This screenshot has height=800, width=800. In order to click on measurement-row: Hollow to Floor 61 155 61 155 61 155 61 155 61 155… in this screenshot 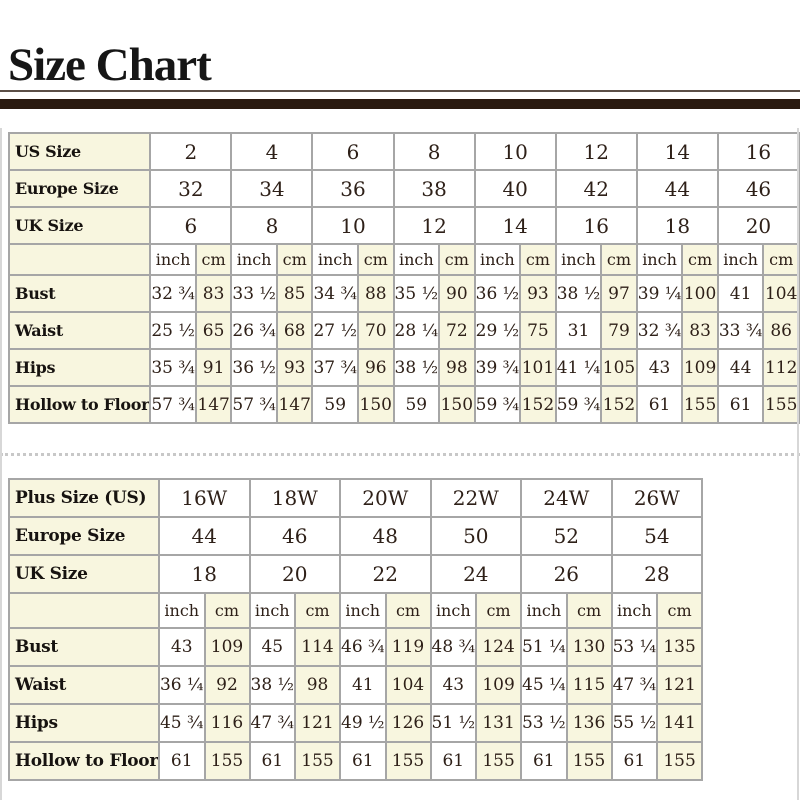, I will do `click(356, 761)`.